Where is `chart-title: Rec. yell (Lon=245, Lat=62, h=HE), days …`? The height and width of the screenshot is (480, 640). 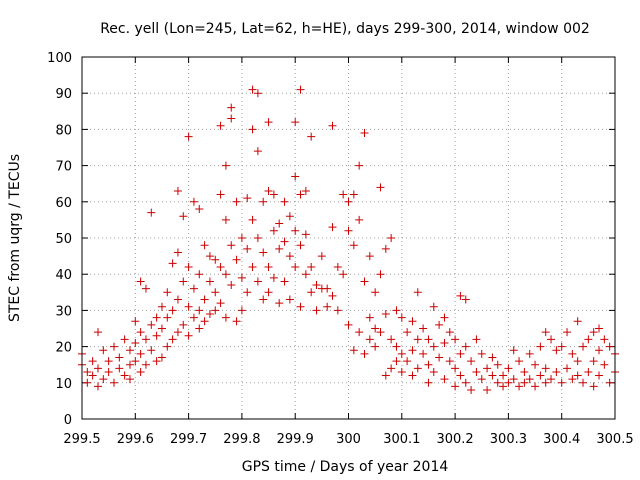 chart-title: Rec. yell (Lon=245, Lat=62, h=HE), days … is located at coordinates (345, 29).